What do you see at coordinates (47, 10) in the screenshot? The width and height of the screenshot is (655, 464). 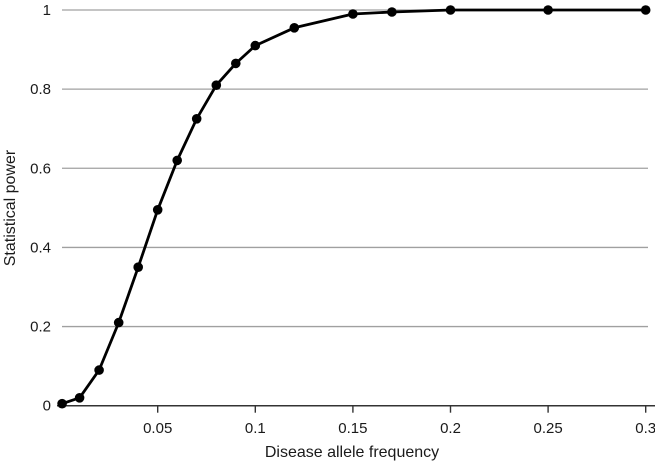 I see `y-tick-label: 1` at bounding box center [47, 10].